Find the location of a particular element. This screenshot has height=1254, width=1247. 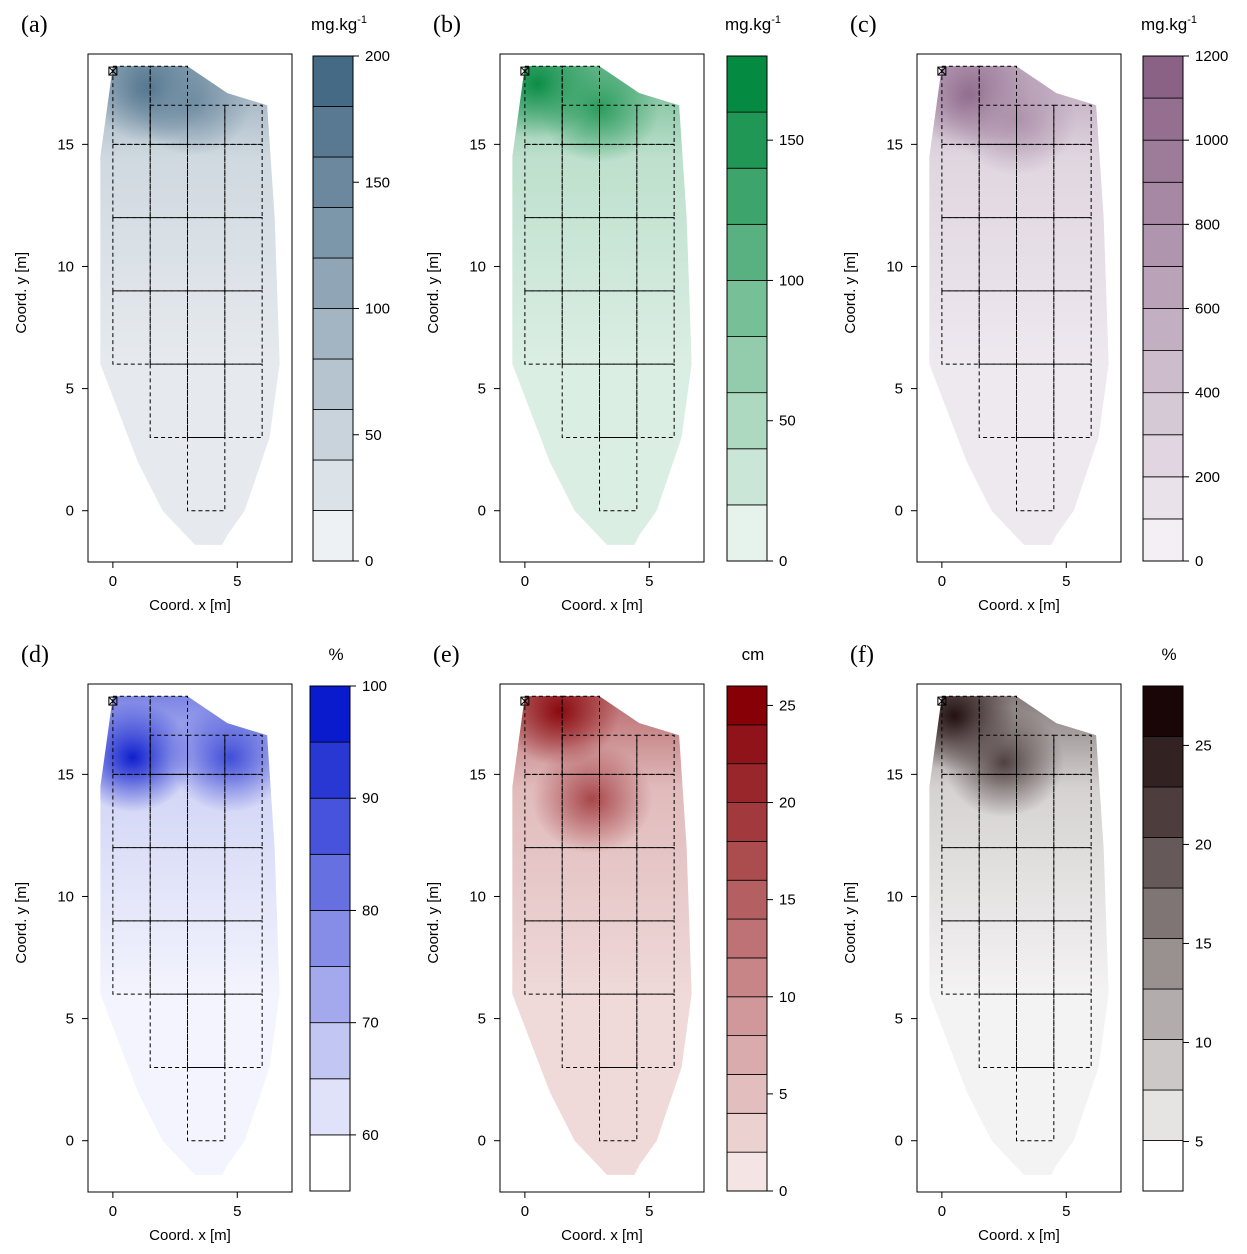

colorbar-tick-label: 90 is located at coordinates (370, 798).